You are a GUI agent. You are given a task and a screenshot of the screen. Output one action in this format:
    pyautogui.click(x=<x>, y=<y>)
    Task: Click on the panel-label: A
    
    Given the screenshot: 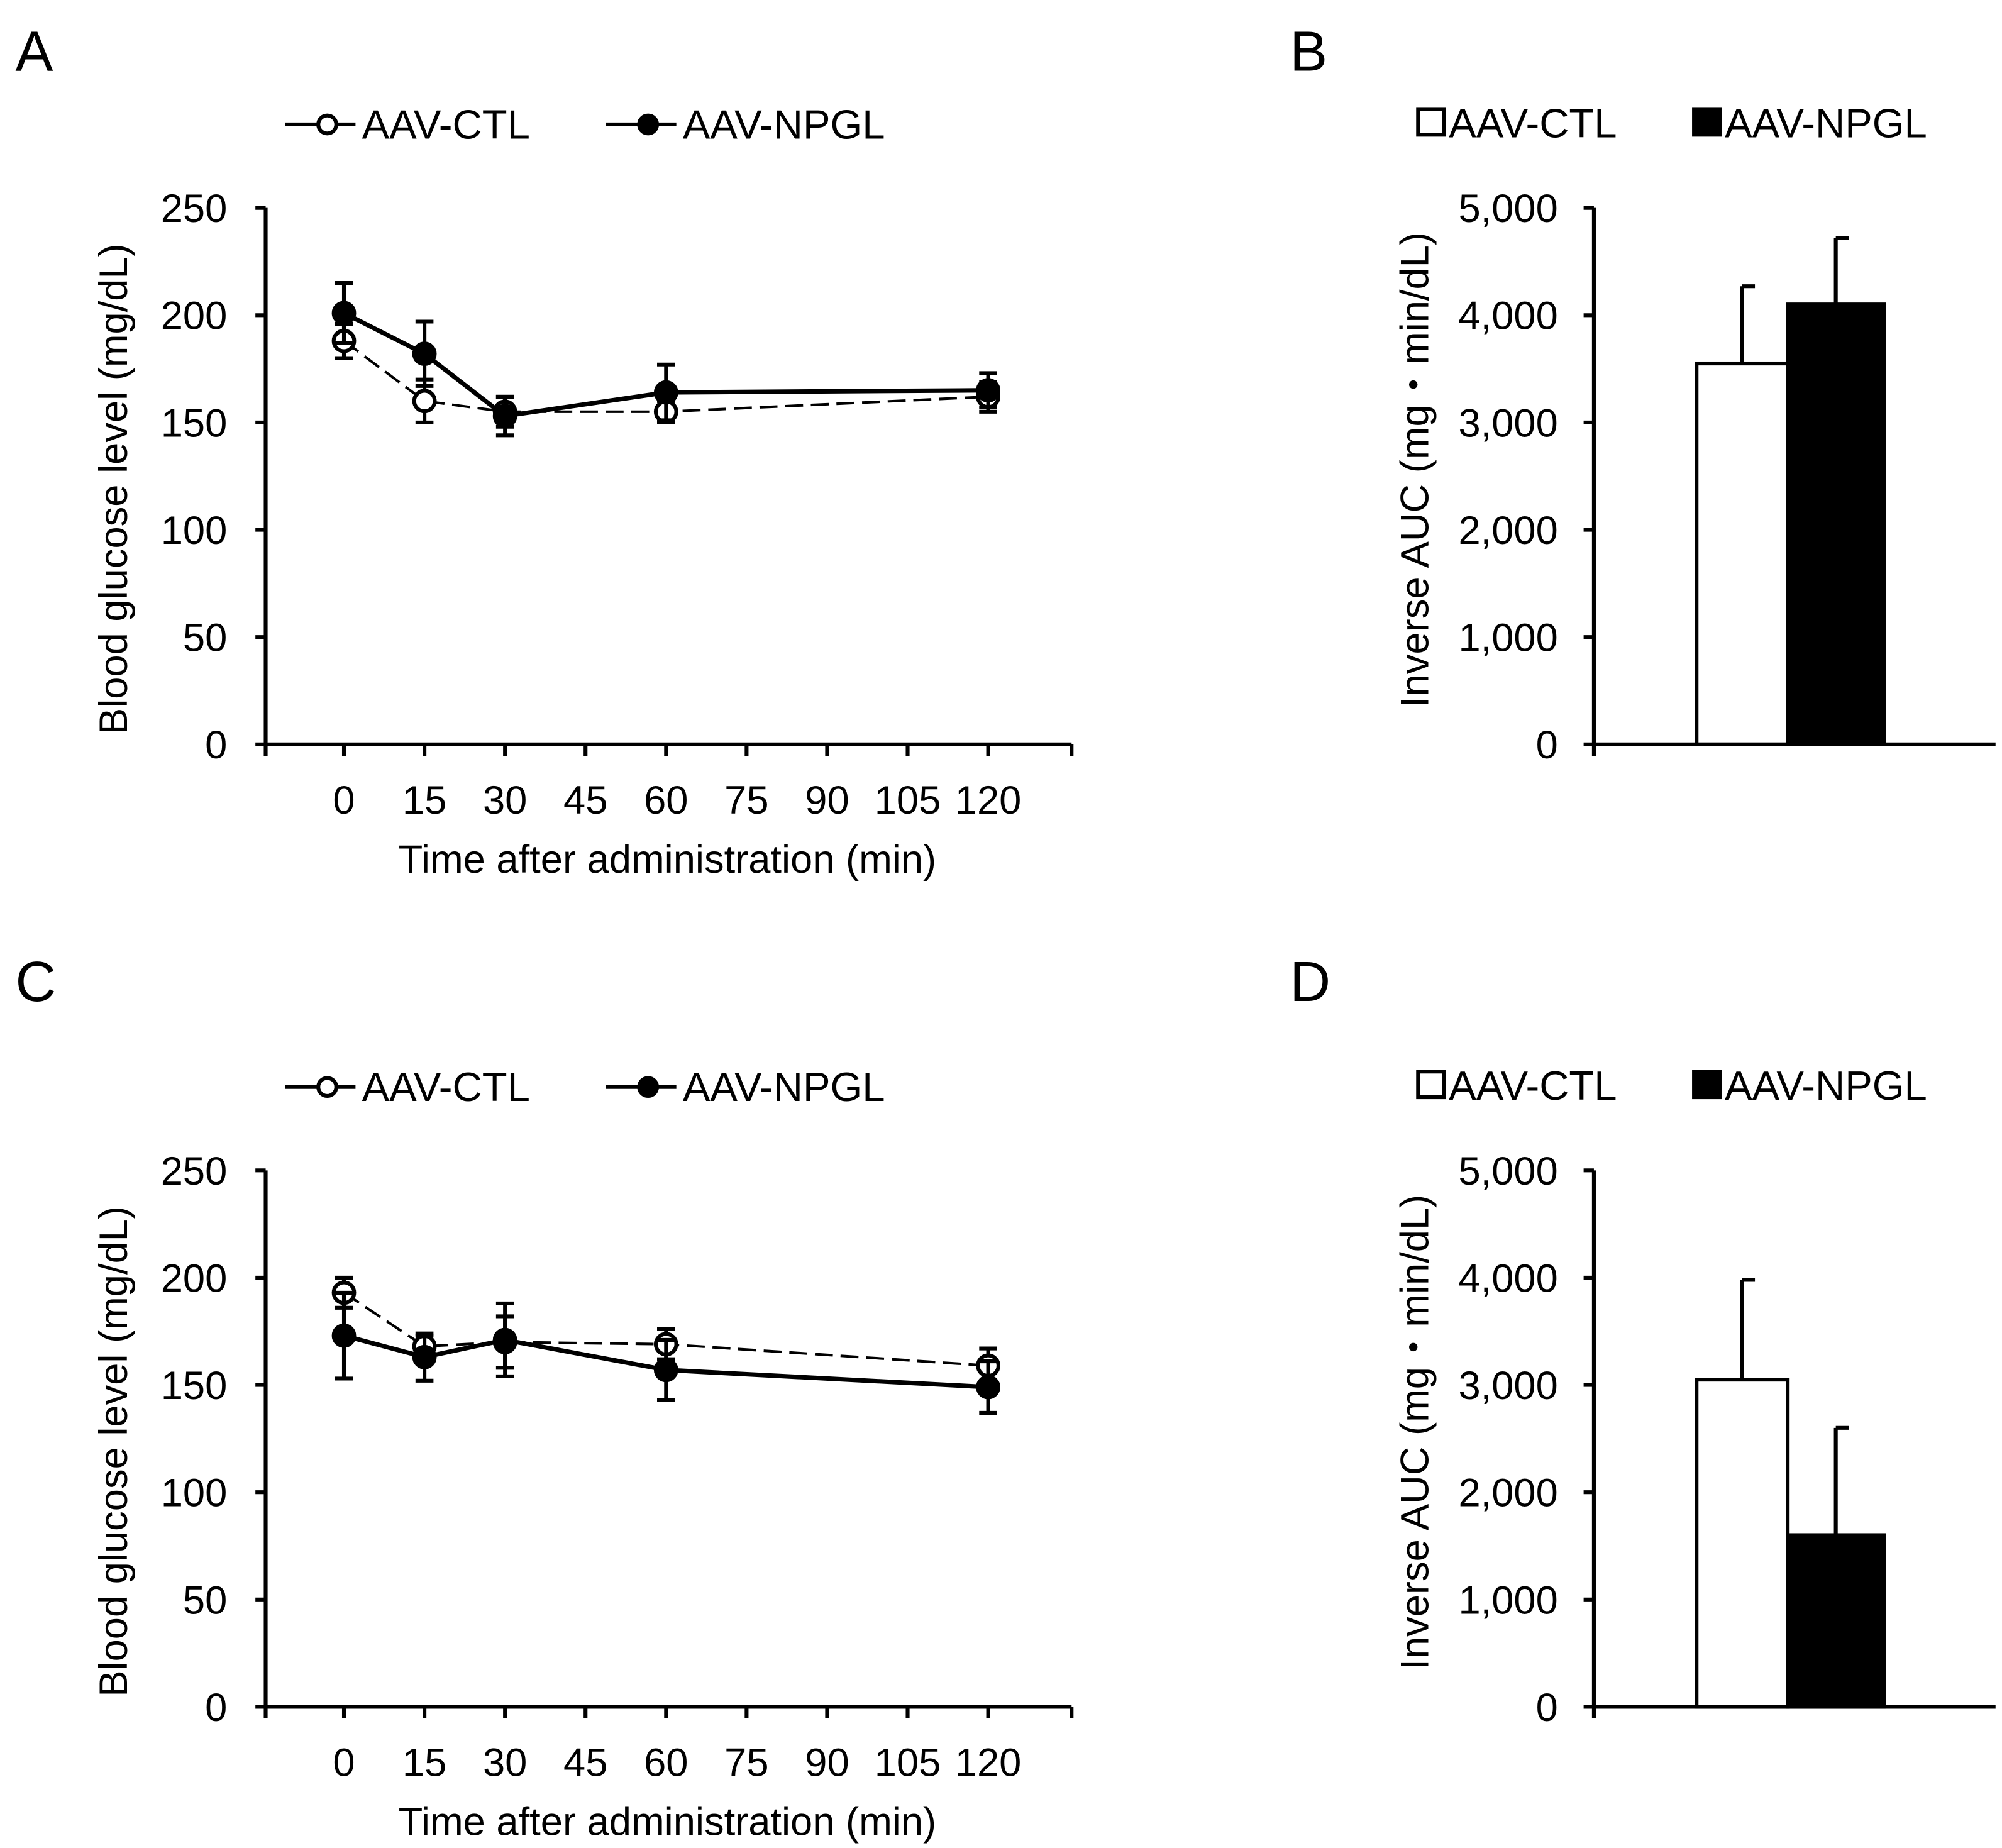 What is the action you would take?
    pyautogui.click(x=34, y=52)
    